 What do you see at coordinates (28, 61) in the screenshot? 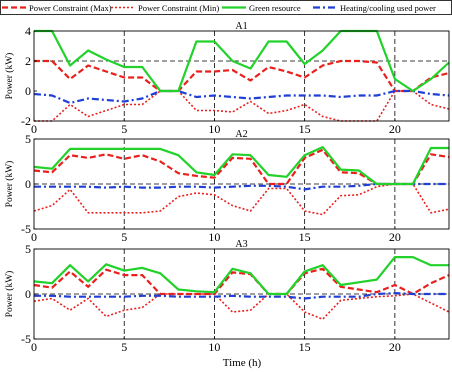
I see `y-tick-label: 2` at bounding box center [28, 61].